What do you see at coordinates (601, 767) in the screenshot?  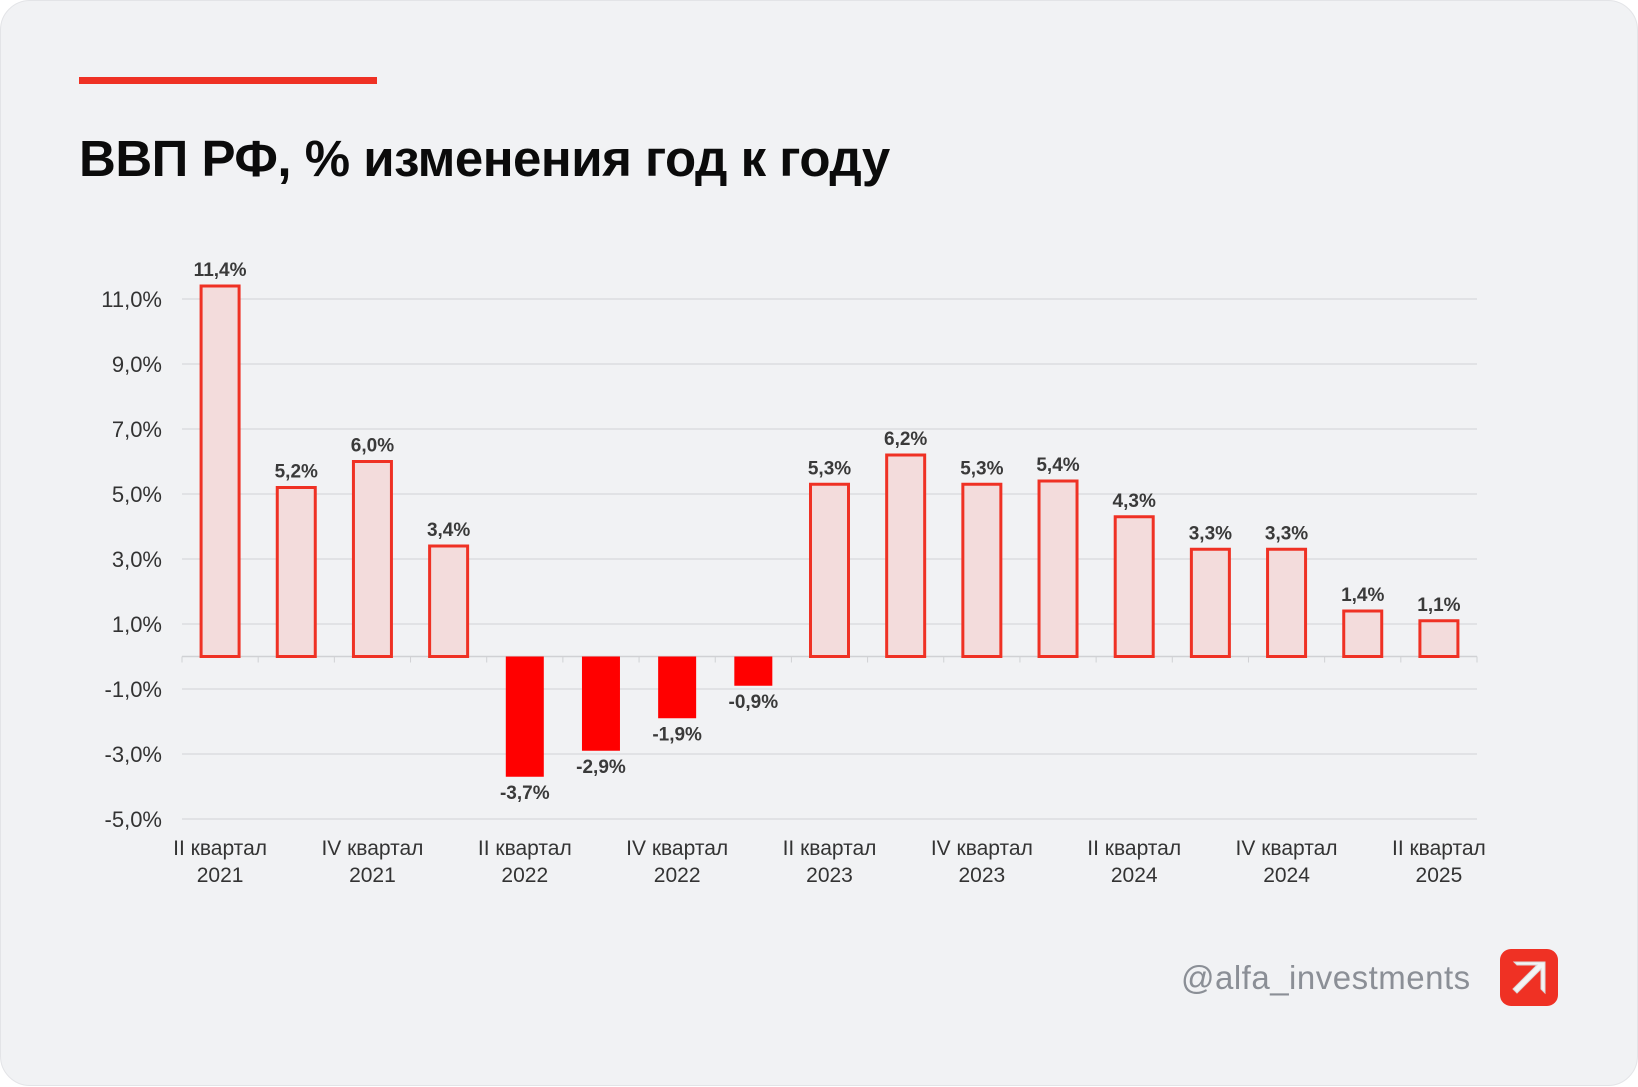 I see `data-label: -2,9%` at bounding box center [601, 767].